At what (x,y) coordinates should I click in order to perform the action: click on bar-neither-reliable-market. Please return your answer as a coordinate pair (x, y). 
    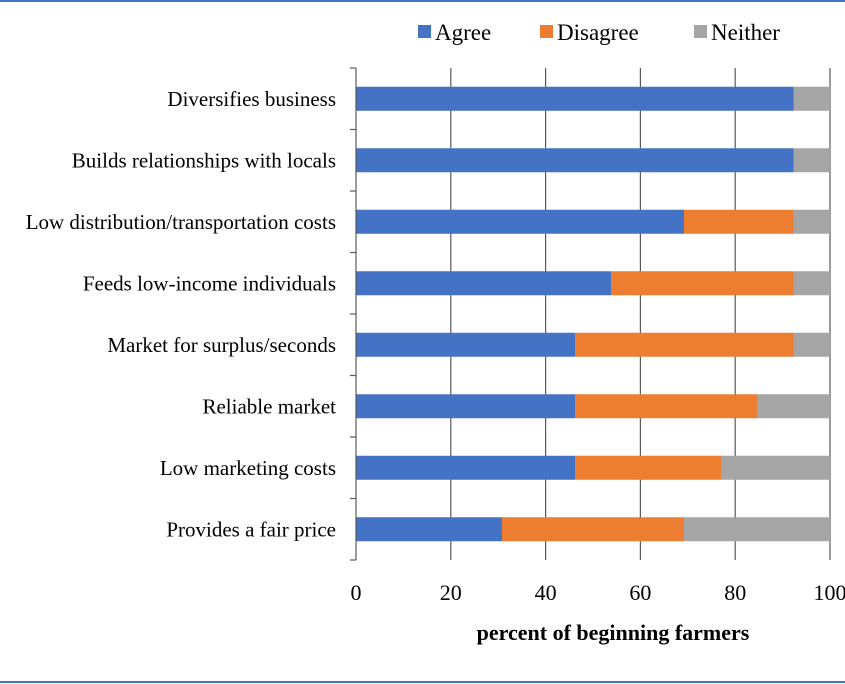
    Looking at the image, I should click on (793, 406).